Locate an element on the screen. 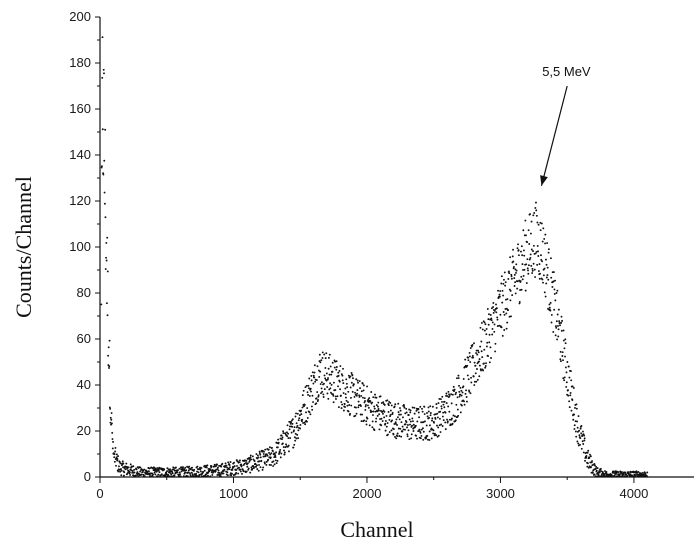  y-tick-label: 40 is located at coordinates (84, 384).